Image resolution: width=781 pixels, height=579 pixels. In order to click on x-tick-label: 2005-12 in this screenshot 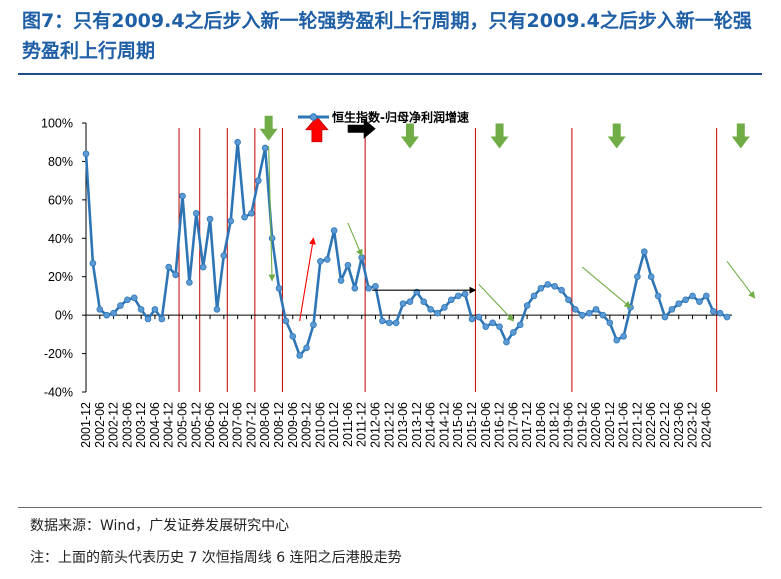, I will do `click(196, 425)`.